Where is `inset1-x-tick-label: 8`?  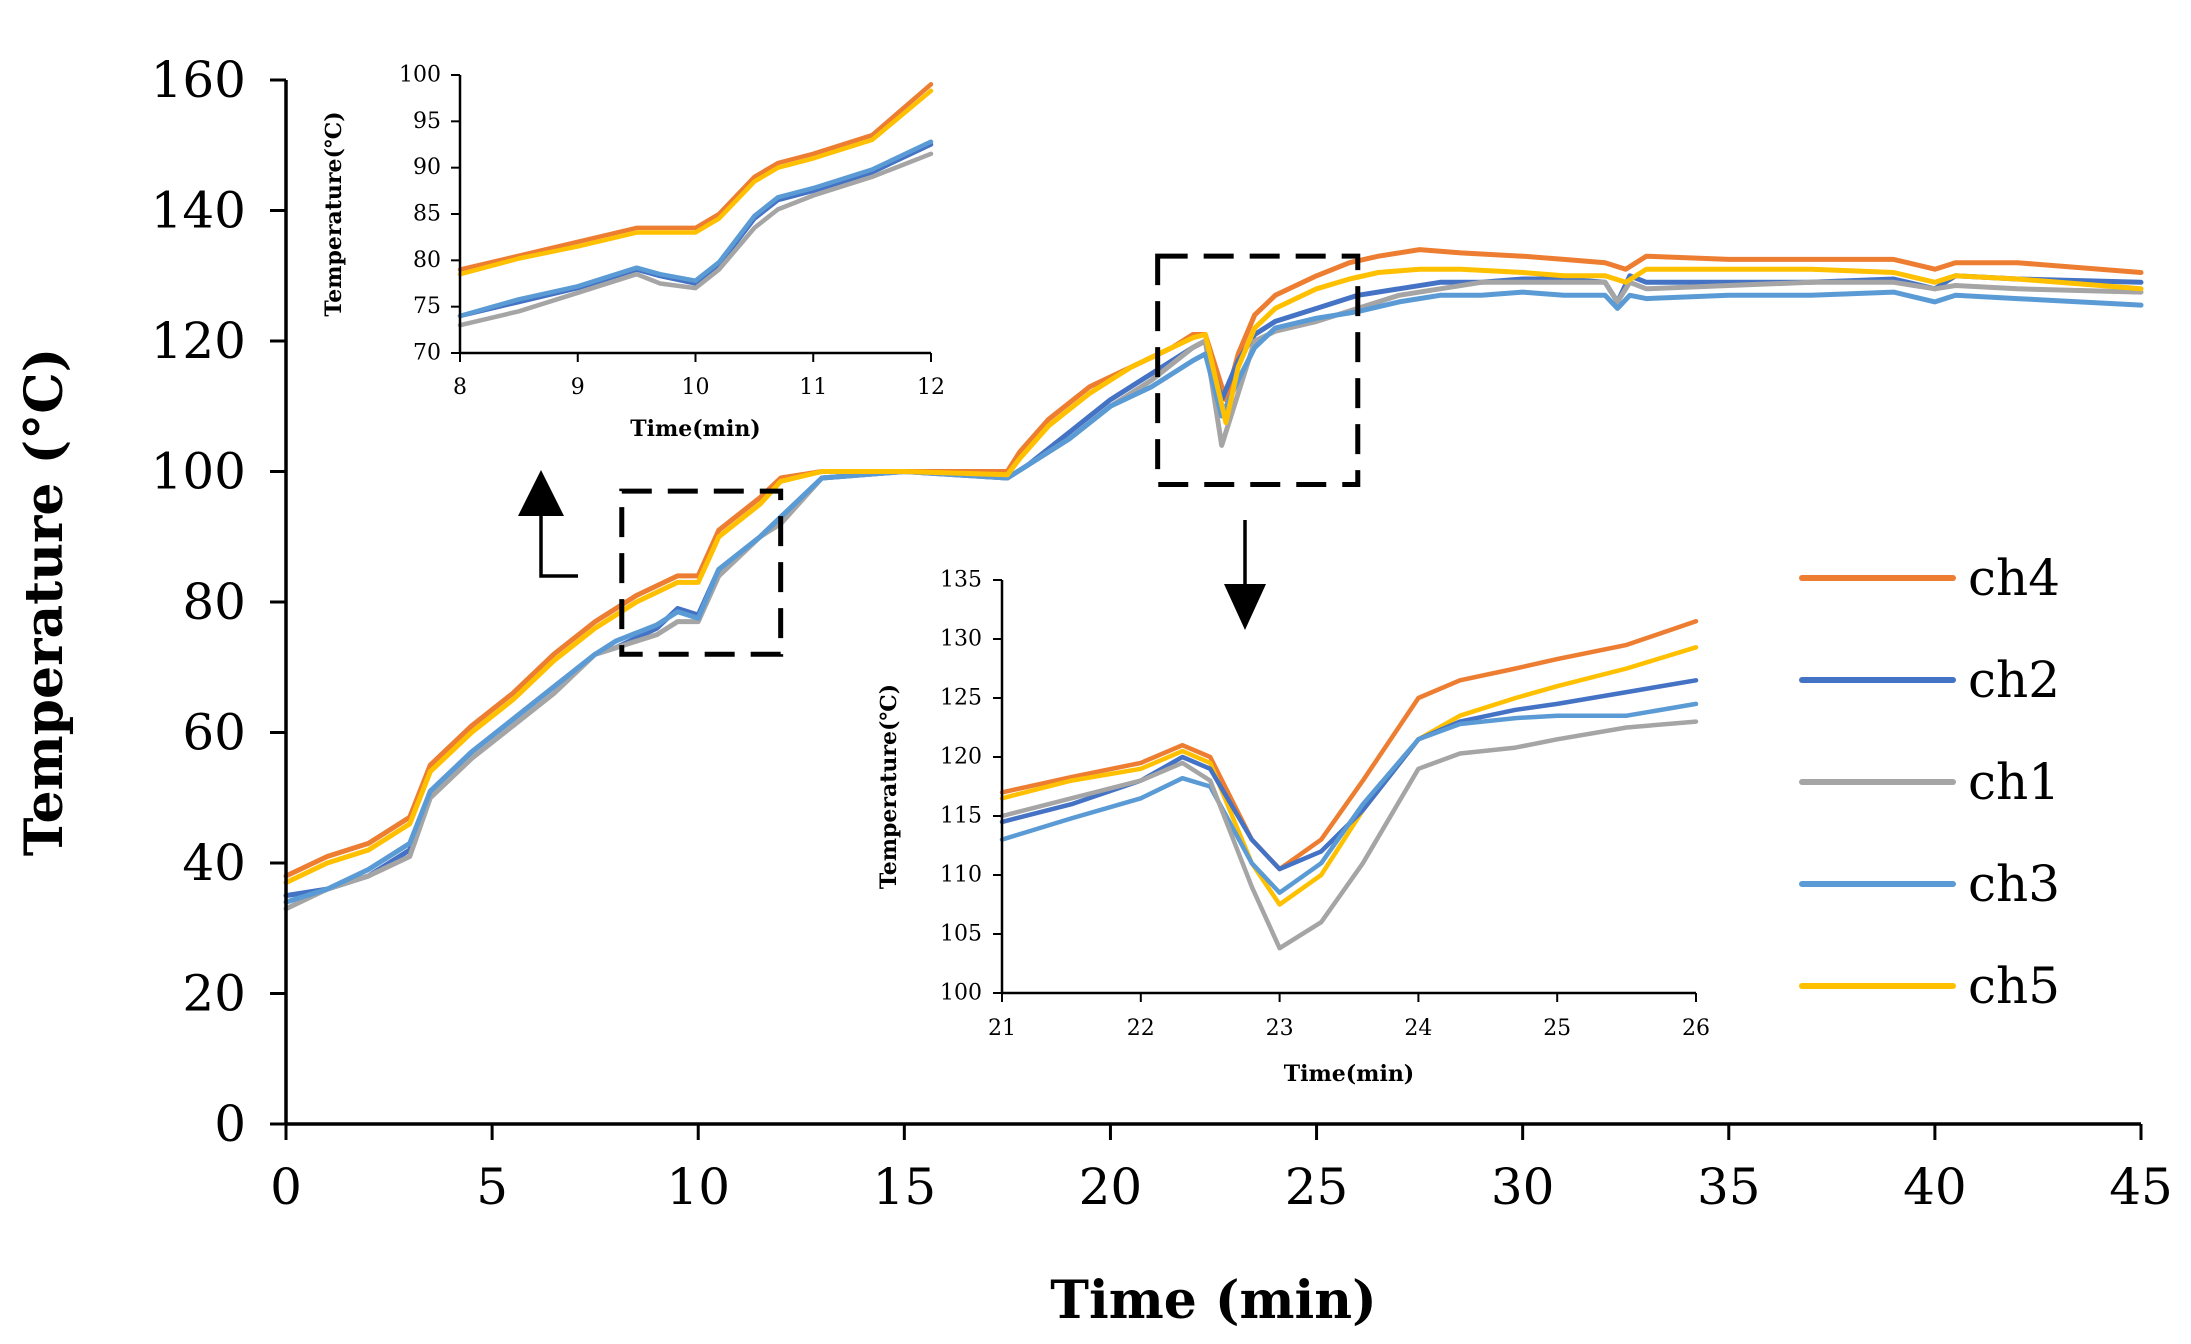
inset1-x-tick-label: 8 is located at coordinates (460, 387).